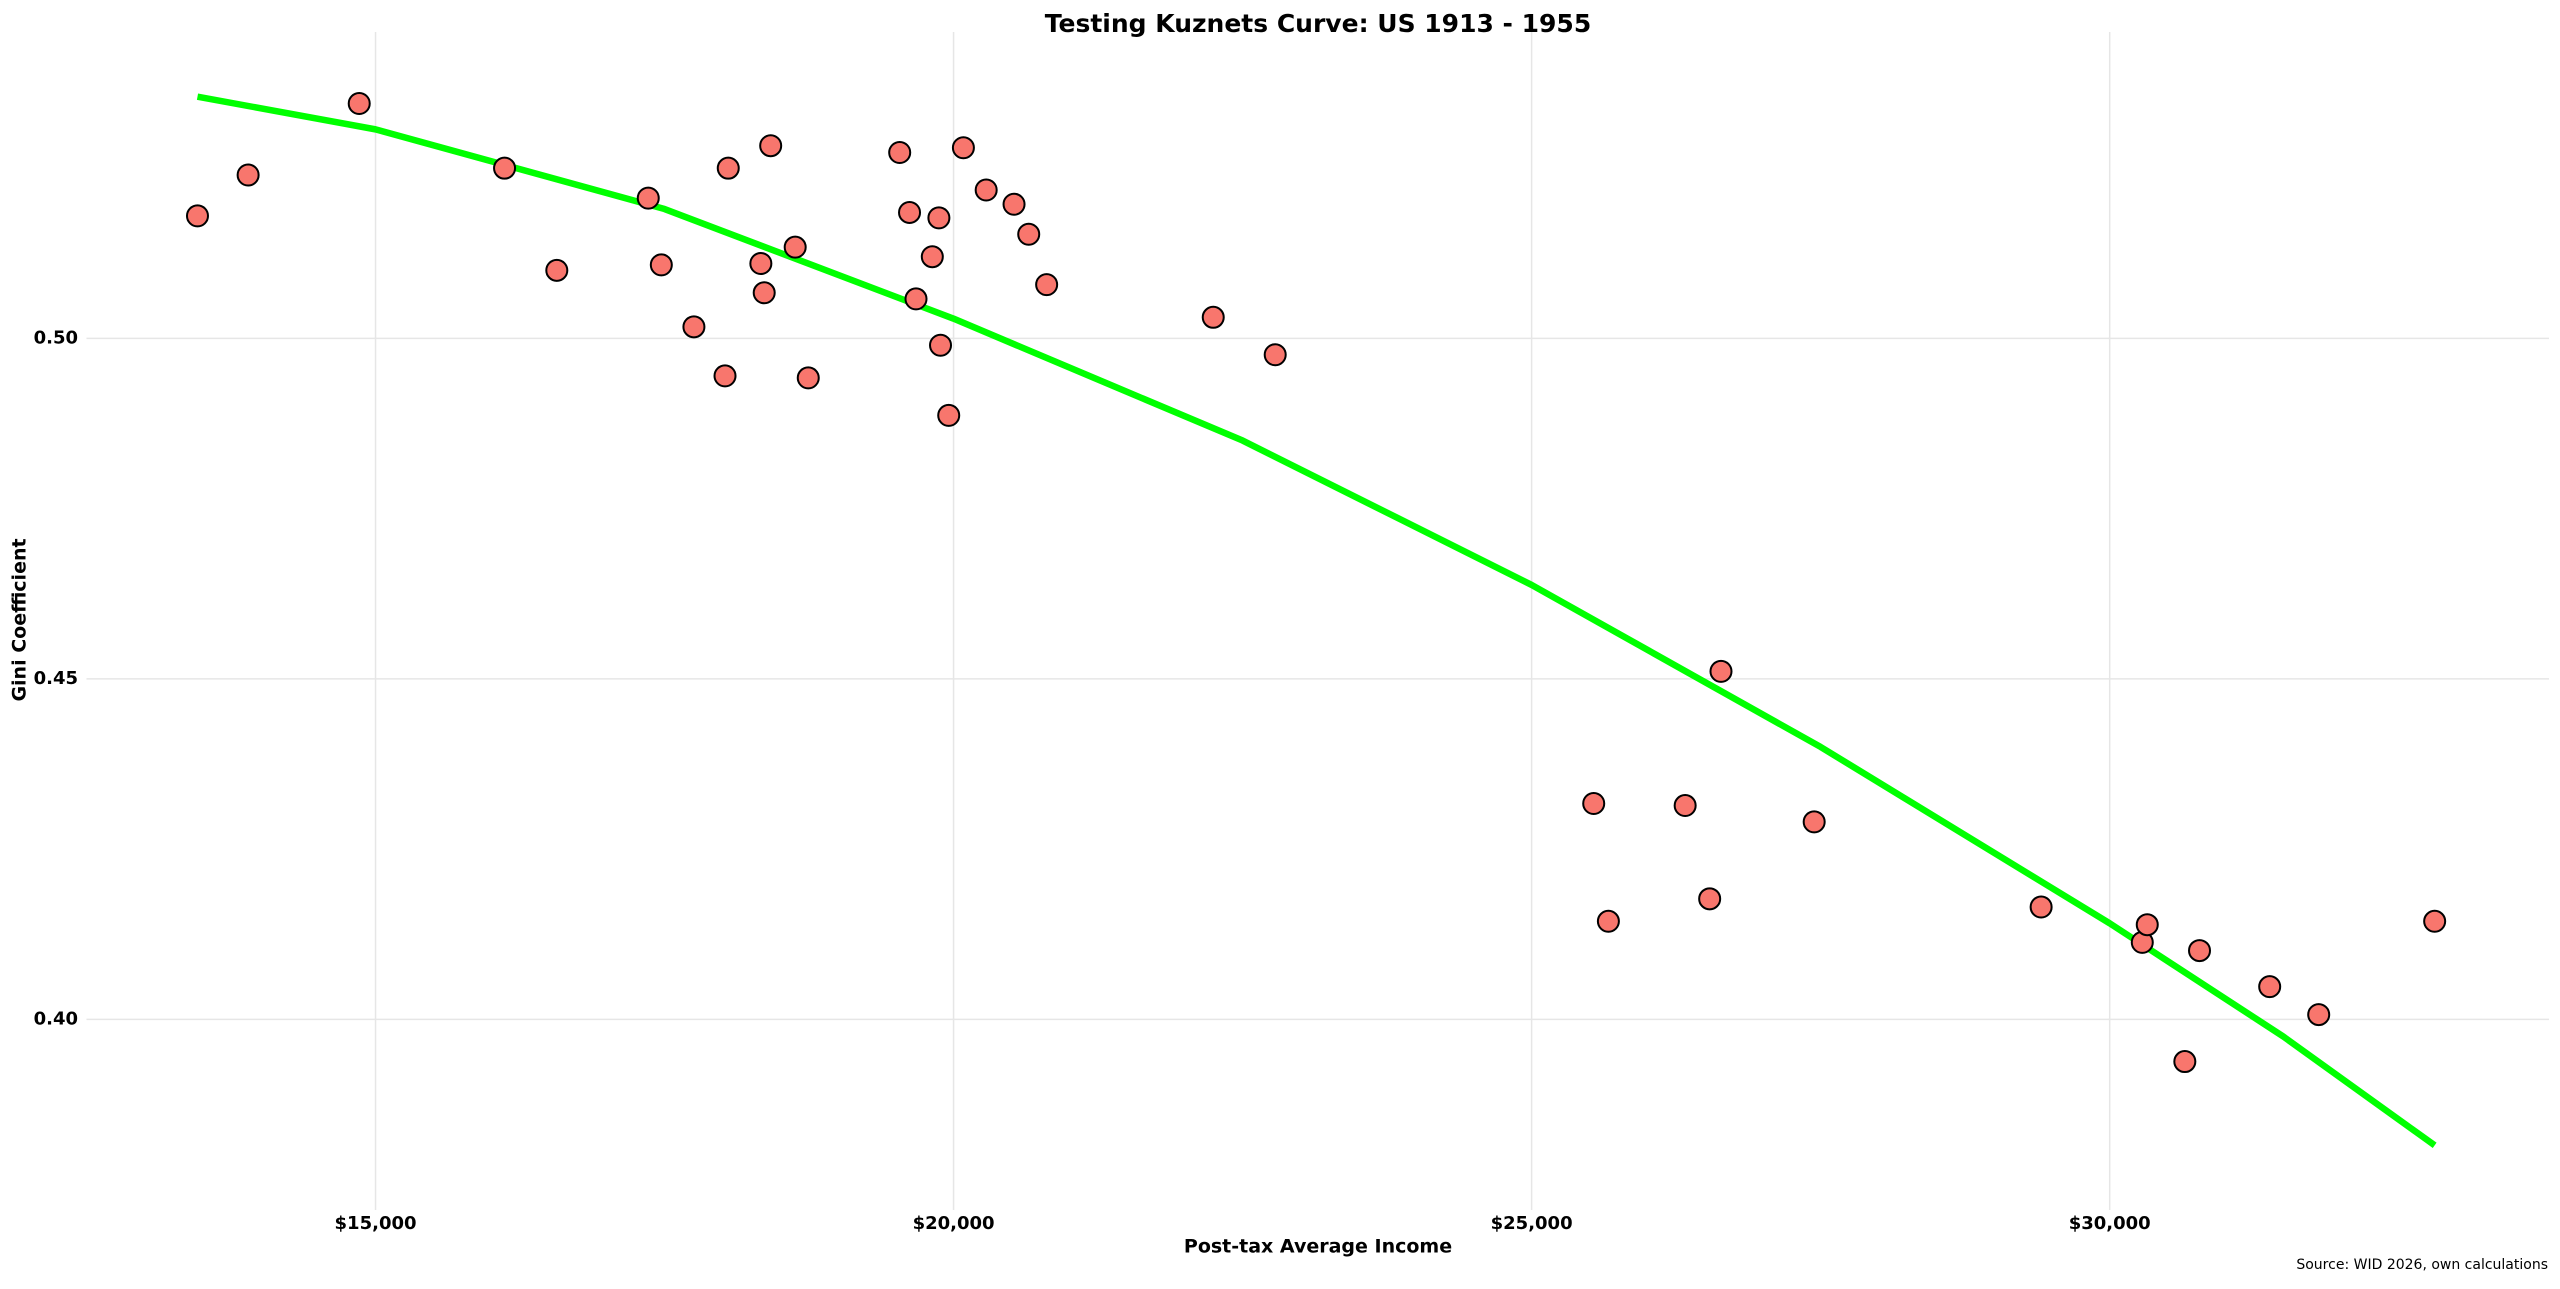  What do you see at coordinates (1532, 1223) in the screenshot?
I see `x-tick-label: $25,000` at bounding box center [1532, 1223].